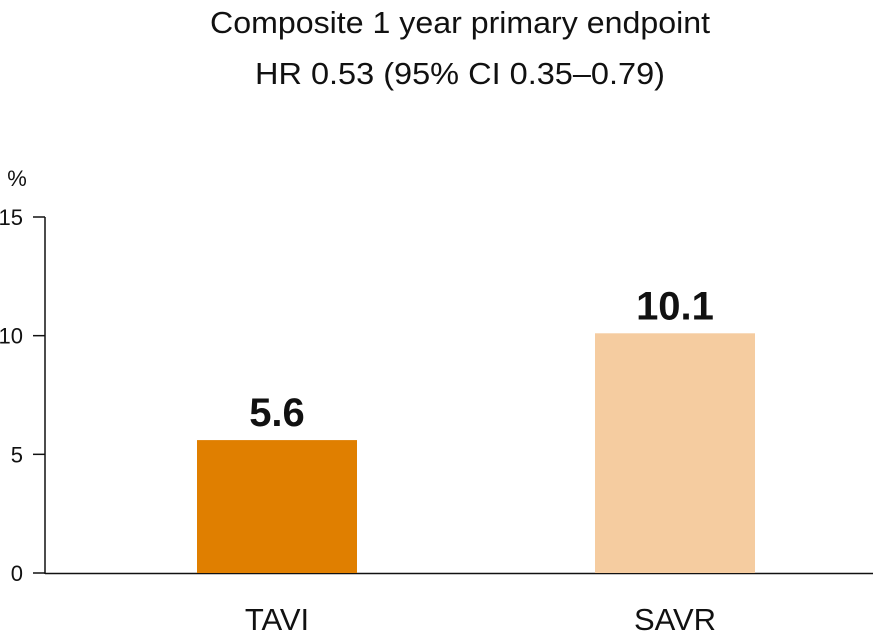 This screenshot has height=641, width=873. I want to click on y-tick-label: 15, so click(11, 217).